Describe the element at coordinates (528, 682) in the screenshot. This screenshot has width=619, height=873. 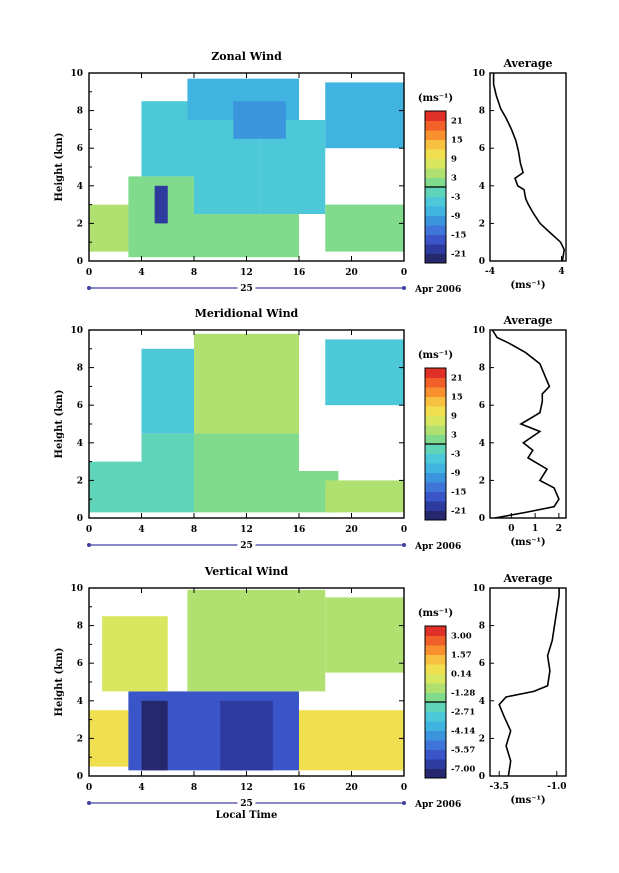
I see `profile-frame` at that location.